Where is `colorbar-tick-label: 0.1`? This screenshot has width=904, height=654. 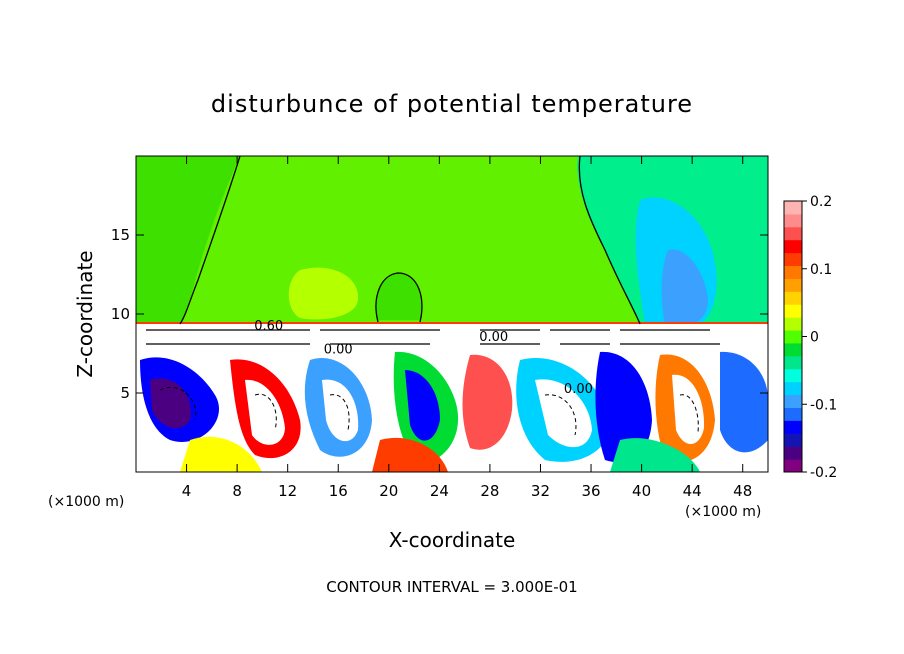 colorbar-tick-label: 0.1 is located at coordinates (821, 270).